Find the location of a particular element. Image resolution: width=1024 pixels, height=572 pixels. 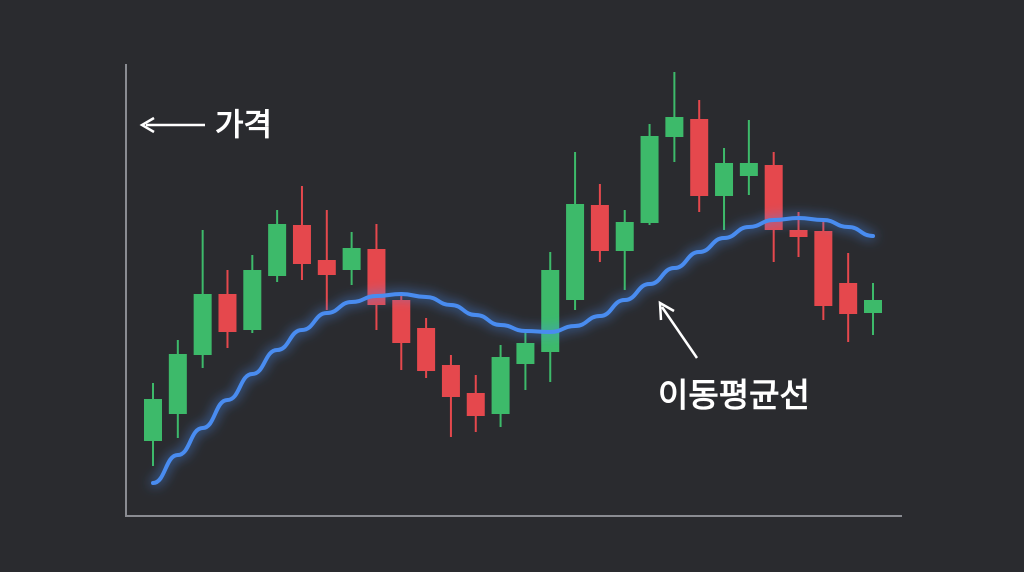

ma-label: 이동평균선 is located at coordinates (734, 395).